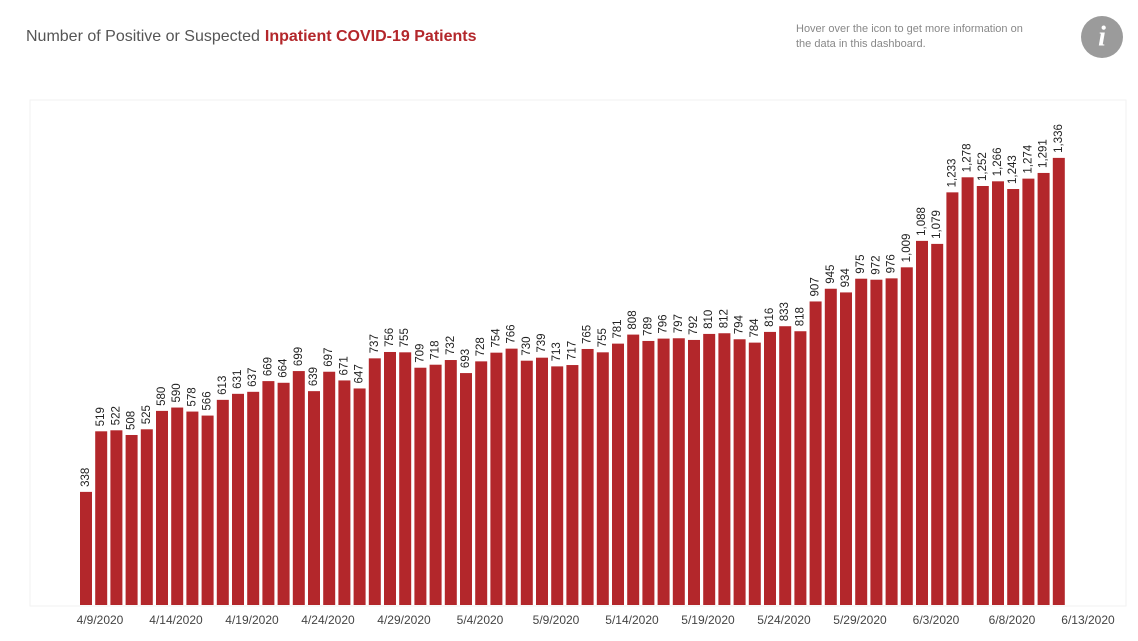 The height and width of the screenshot is (641, 1138). What do you see at coordinates (876, 265) in the screenshot?
I see `value-label: 972` at bounding box center [876, 265].